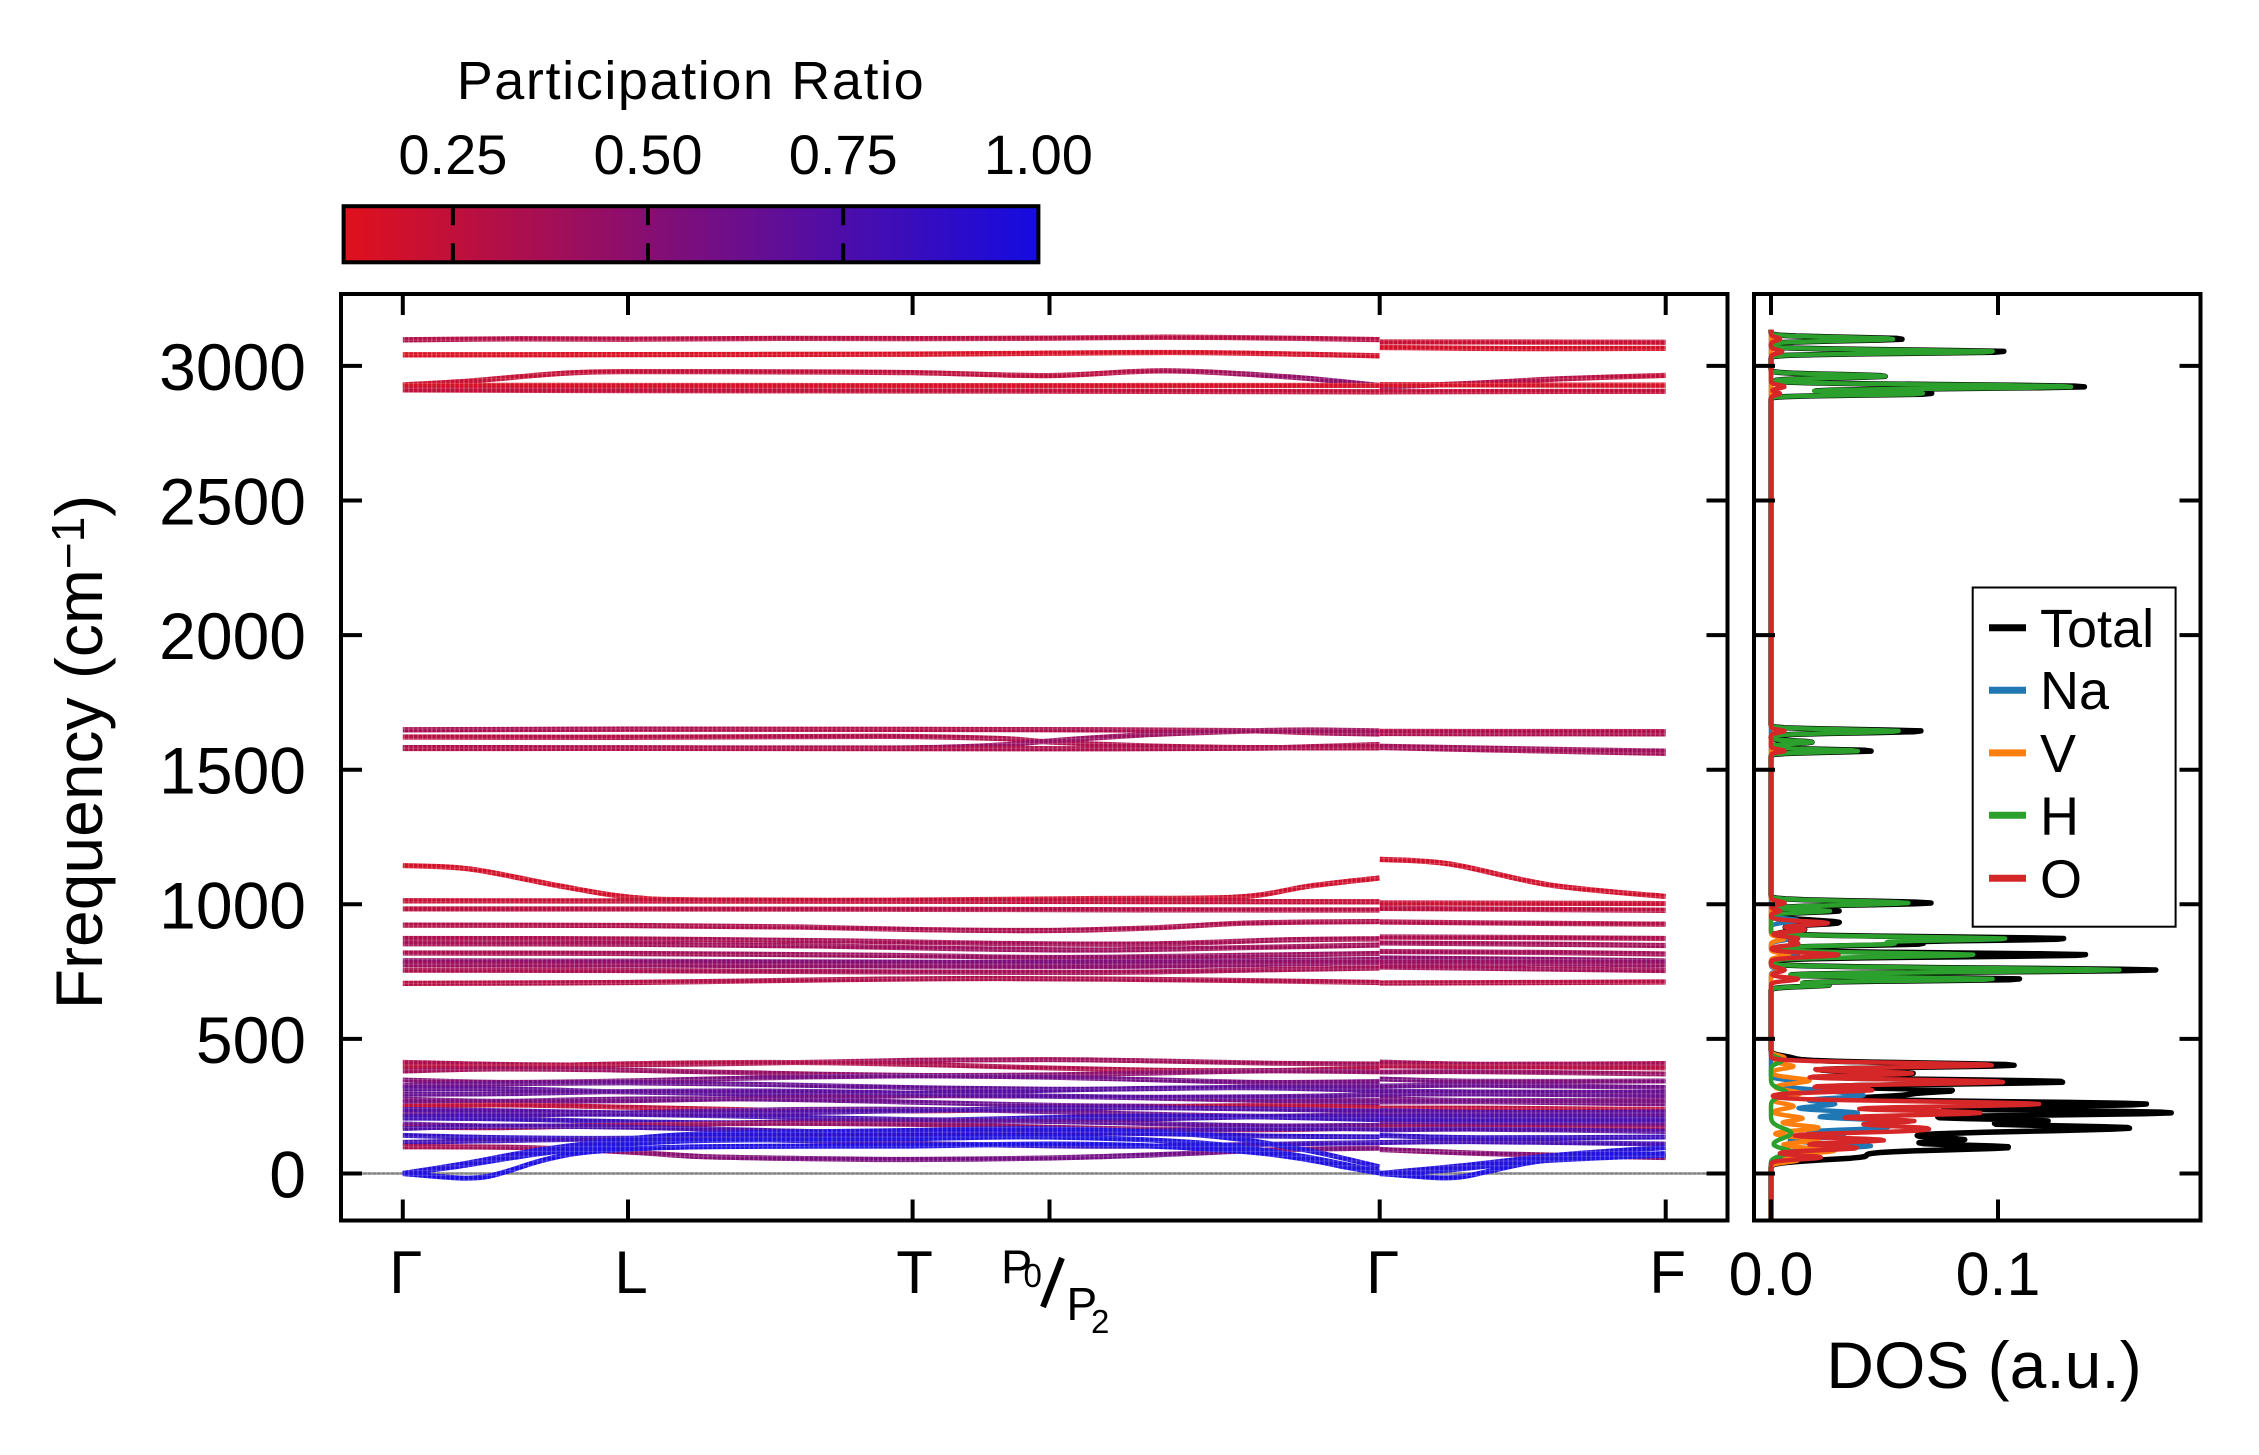  I want to click on svg-text: Na, so click(2075, 691).